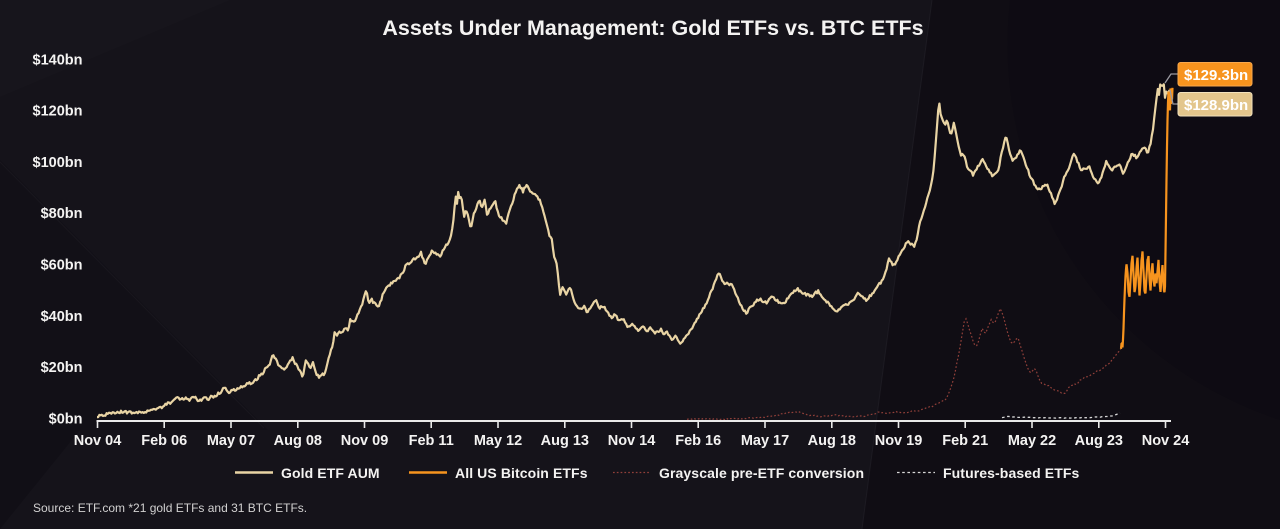 The width and height of the screenshot is (1280, 529). Describe the element at coordinates (498, 441) in the screenshot. I see `svg-text: May 12` at that location.